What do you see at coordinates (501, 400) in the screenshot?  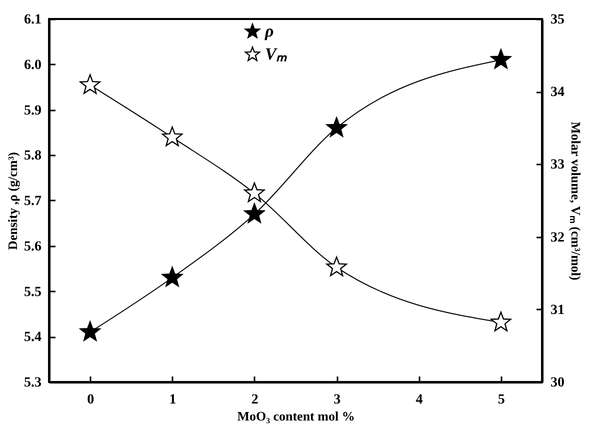 I see `x-tick-label: 5` at bounding box center [501, 400].